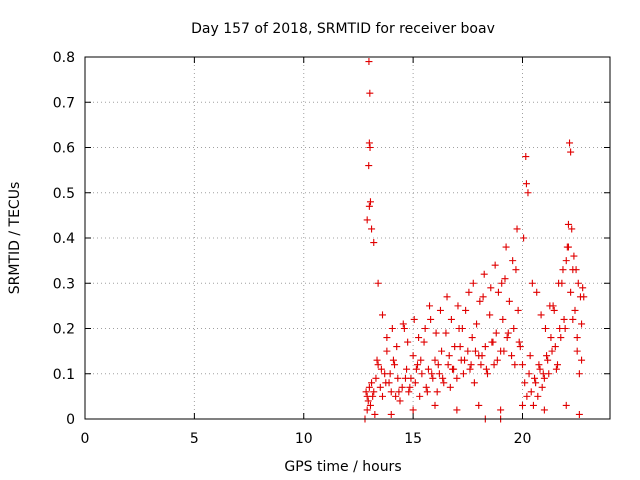  What do you see at coordinates (85, 439) in the screenshot?
I see `x-tick-label: 0` at bounding box center [85, 439].